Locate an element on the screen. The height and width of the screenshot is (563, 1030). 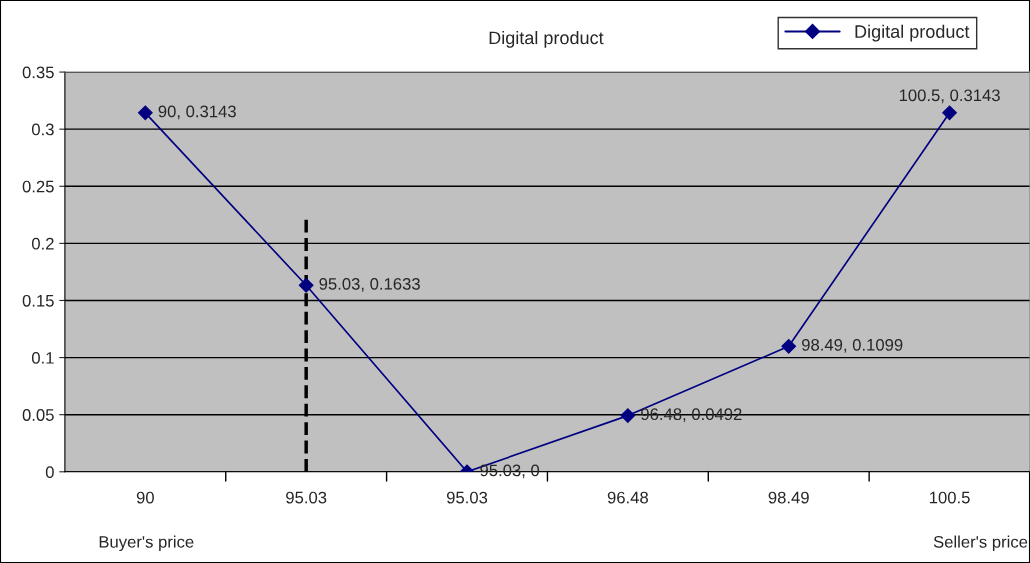
data-label: 98.49, 0.1099 is located at coordinates (852, 345).